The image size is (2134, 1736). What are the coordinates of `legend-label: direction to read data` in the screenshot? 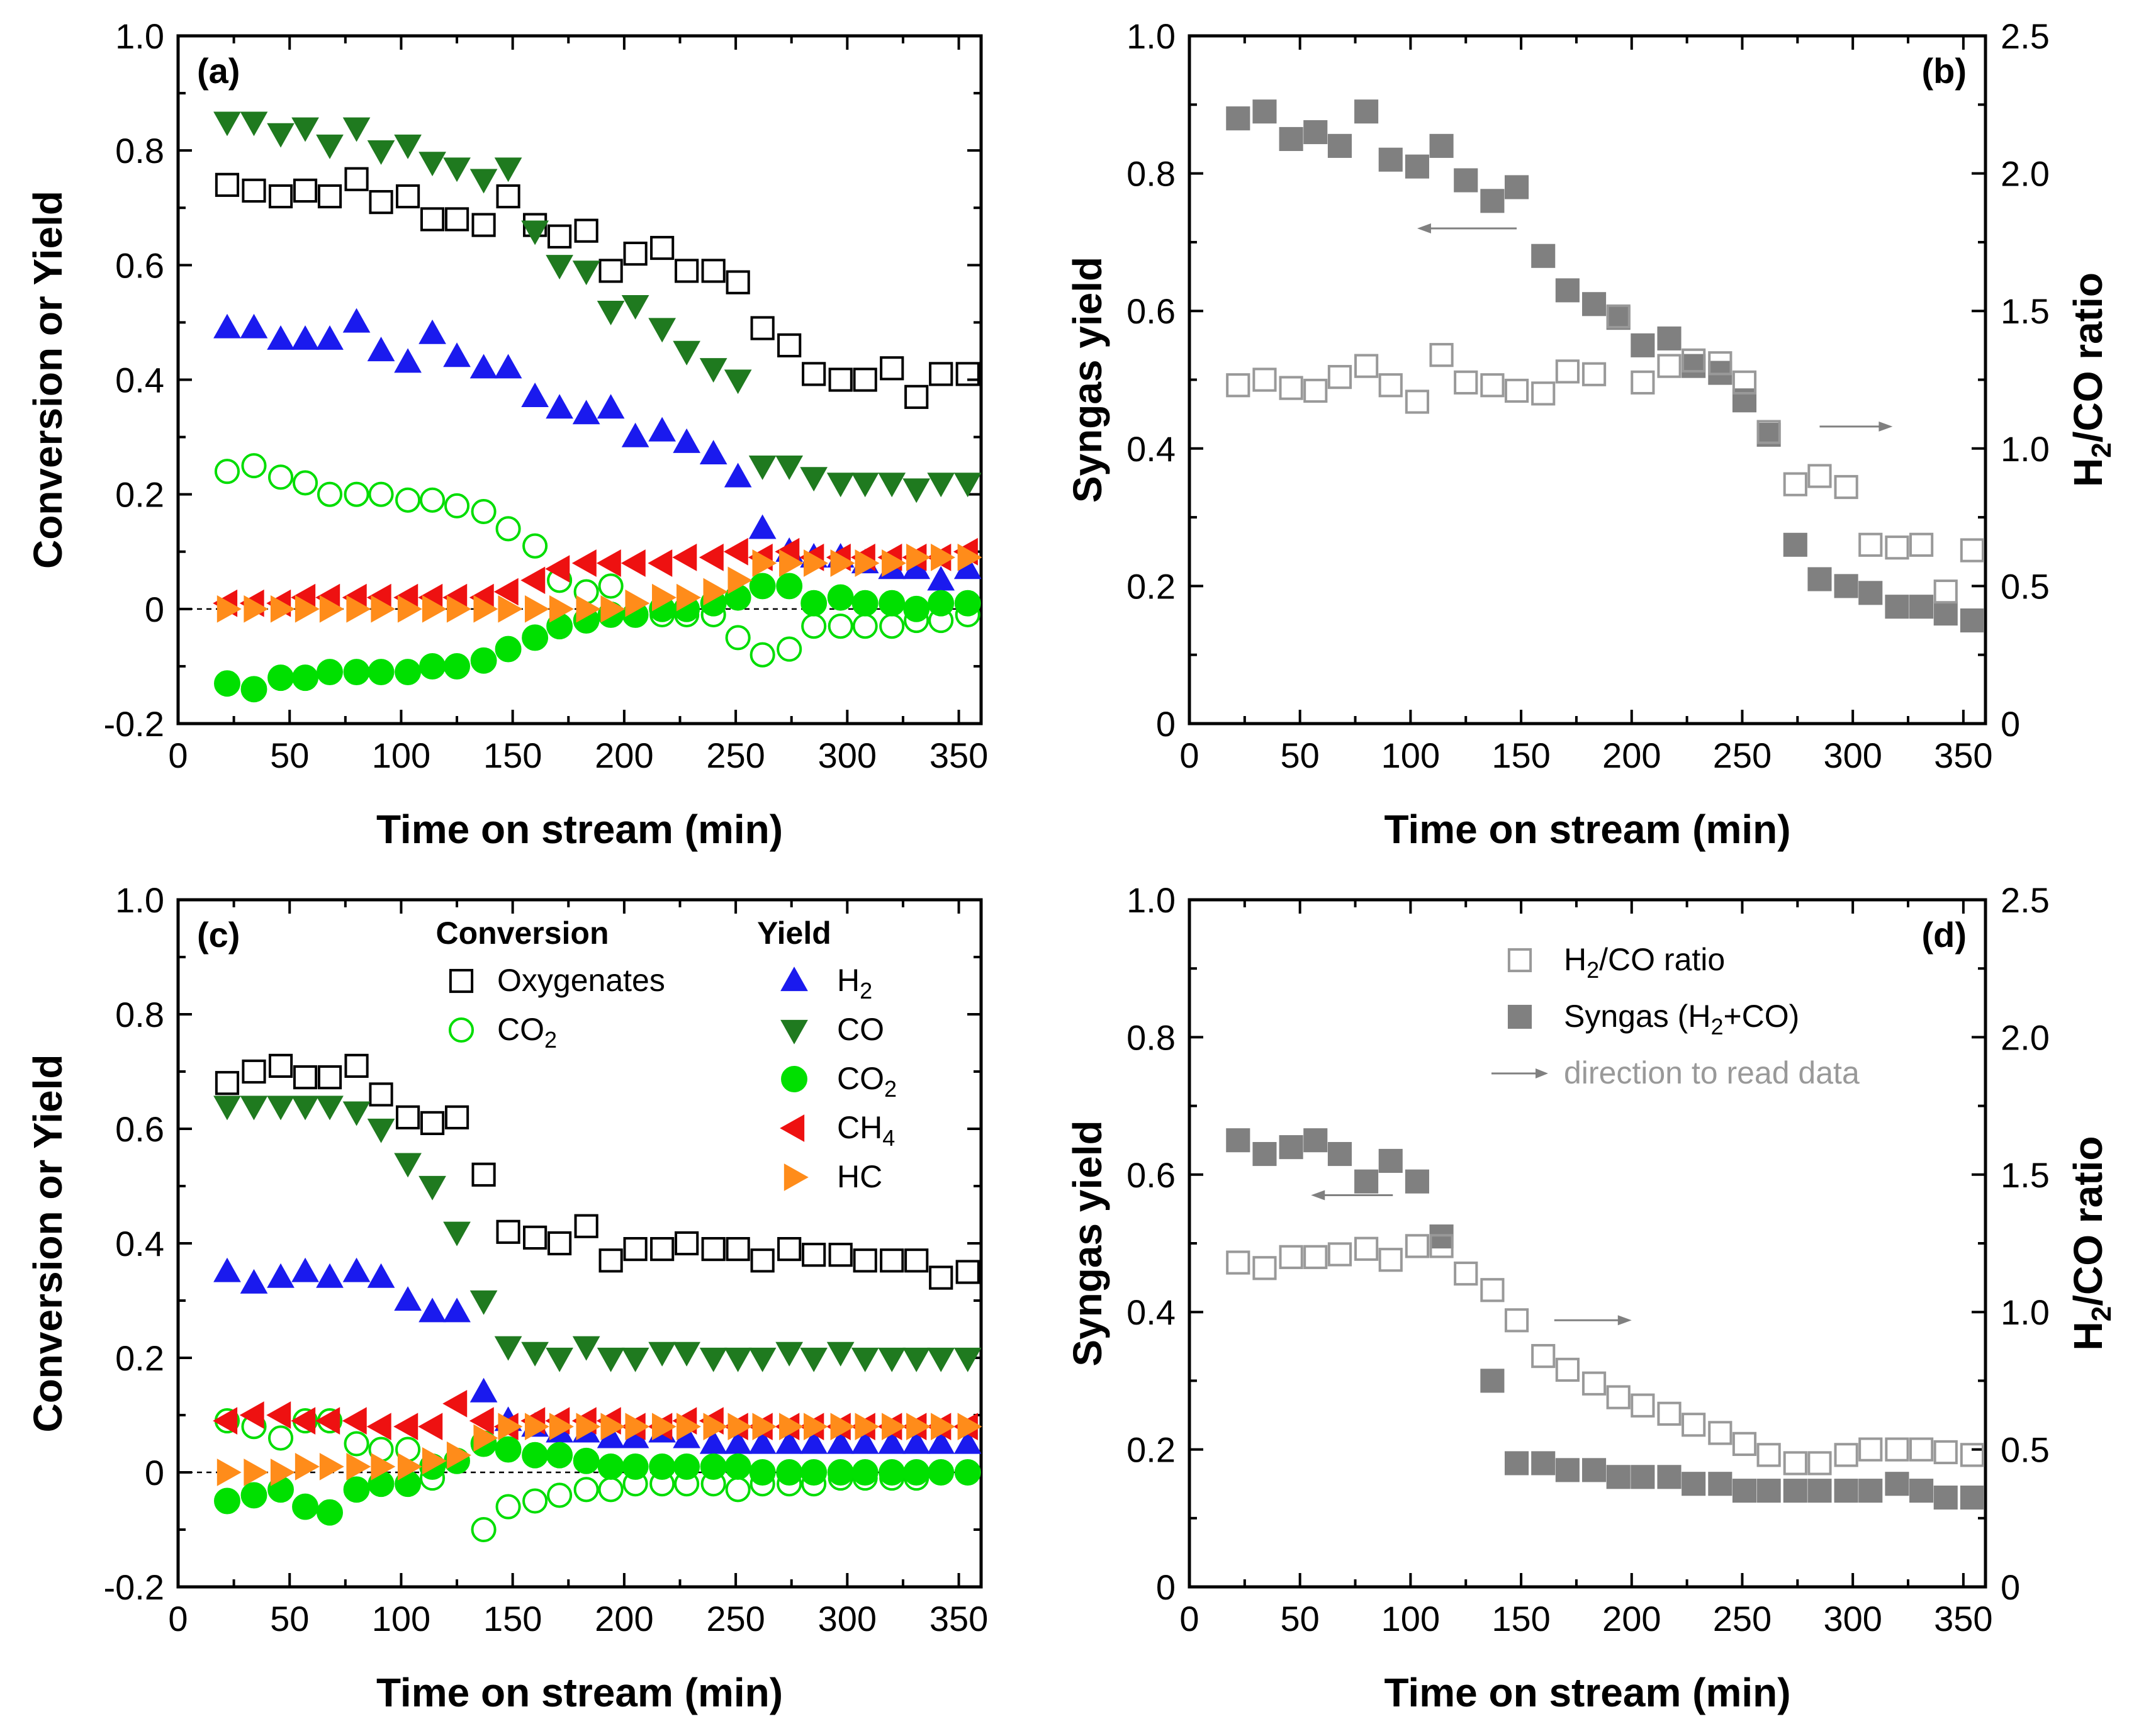 It's located at (1712, 1072).